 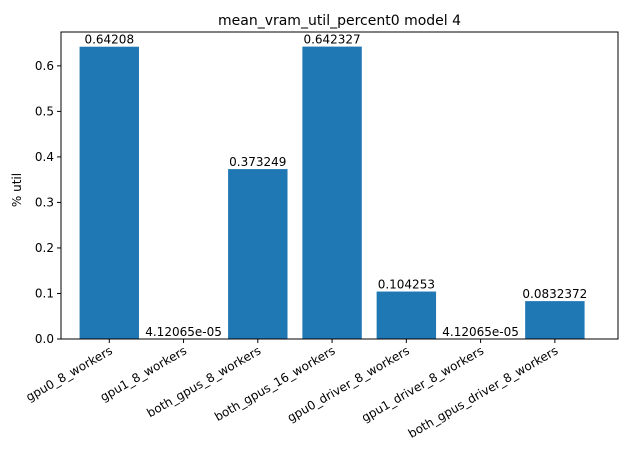 I want to click on data-label-gpu1_8_workers: 4.12065e-05, so click(x=183, y=332).